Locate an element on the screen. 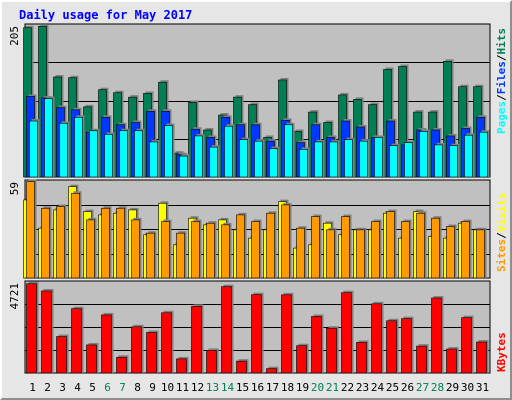  day-label-24: 24 is located at coordinates (378, 387).